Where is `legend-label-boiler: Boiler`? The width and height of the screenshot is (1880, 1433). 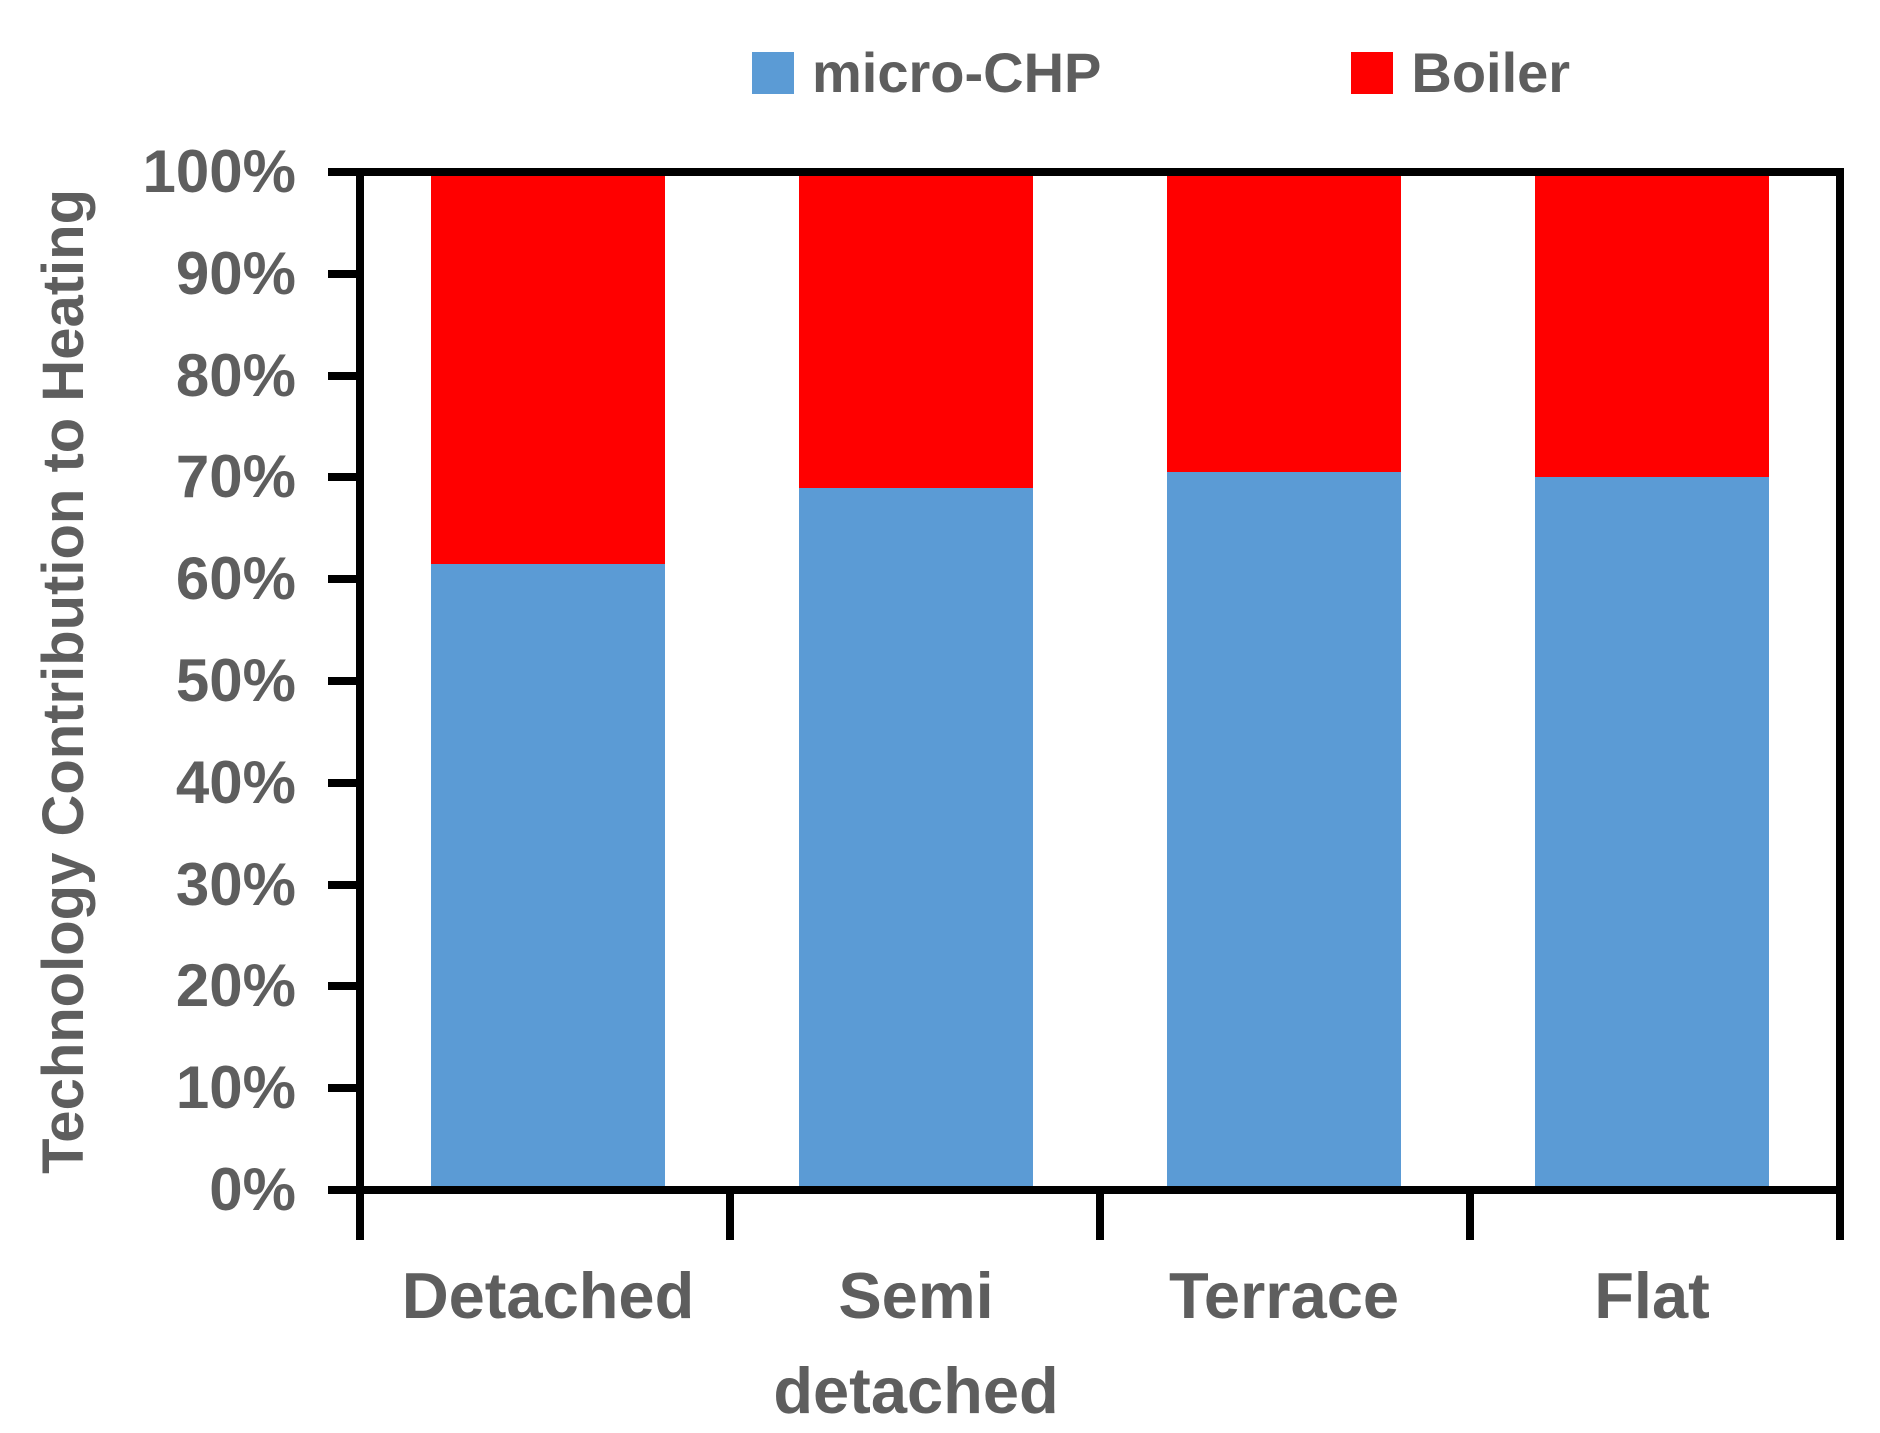 legend-label-boiler: Boiler is located at coordinates (1491, 72).